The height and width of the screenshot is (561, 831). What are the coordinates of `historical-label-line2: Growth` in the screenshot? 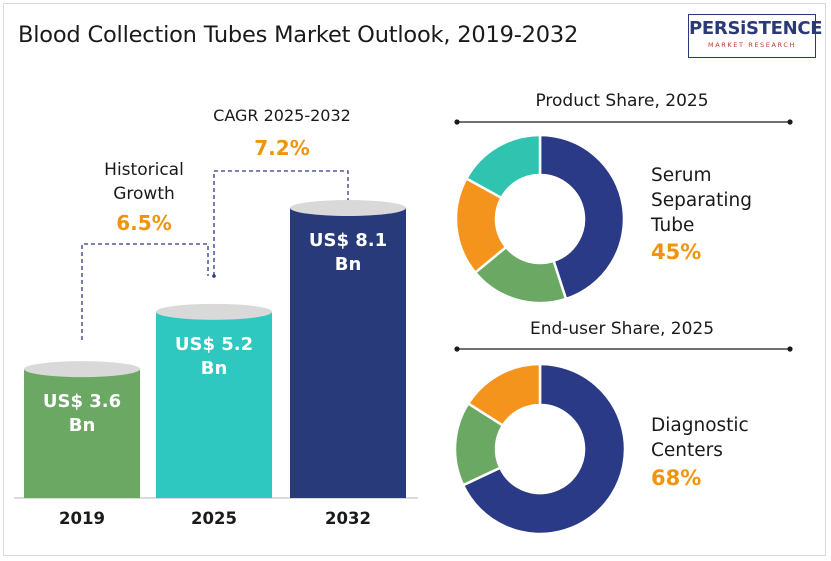 It's located at (144, 194).